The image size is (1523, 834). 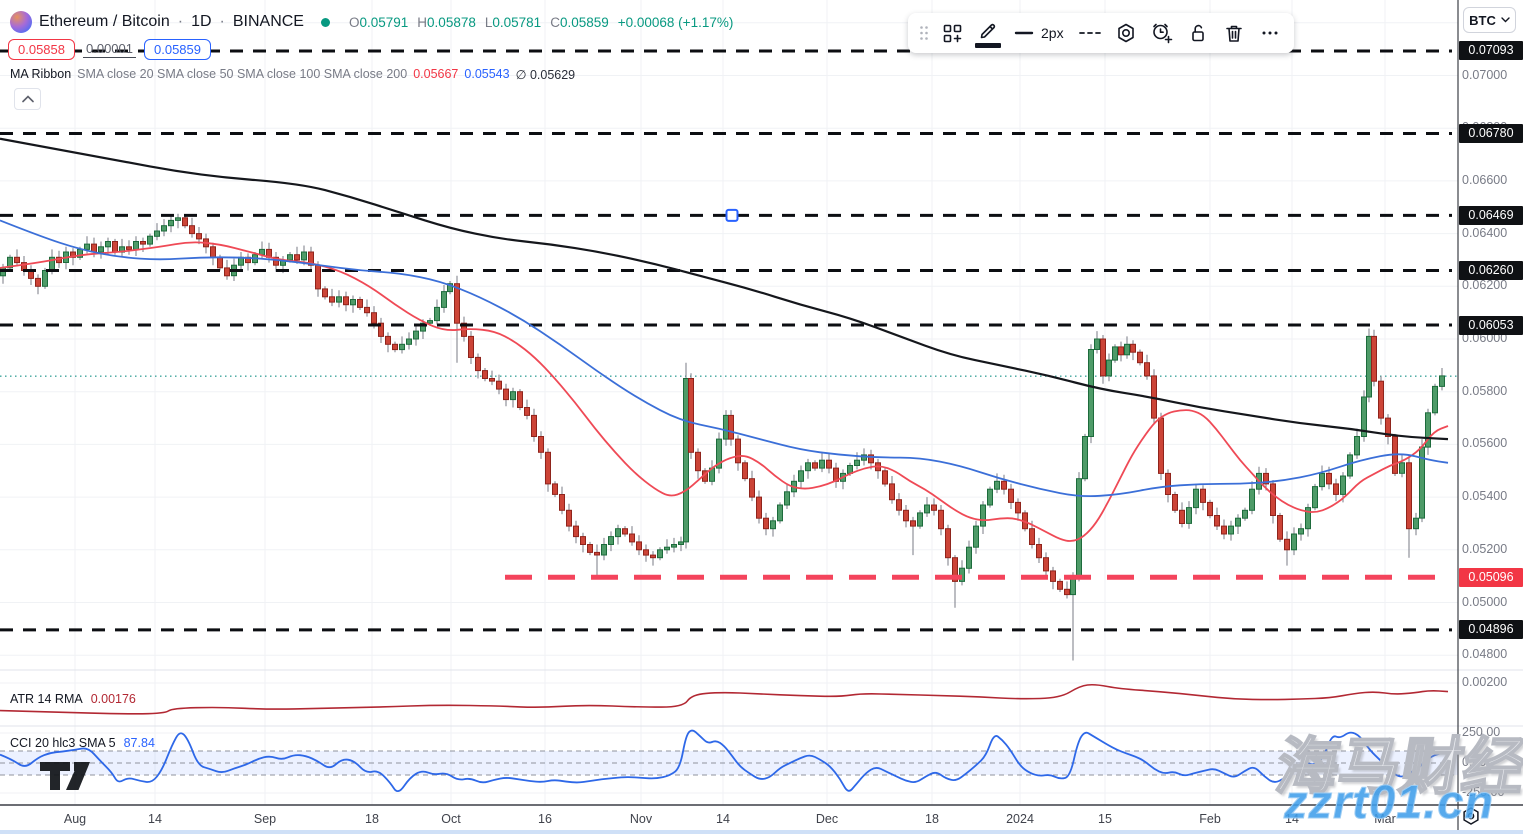 I want to click on price-axis-label: 0.05200, so click(x=1485, y=548).